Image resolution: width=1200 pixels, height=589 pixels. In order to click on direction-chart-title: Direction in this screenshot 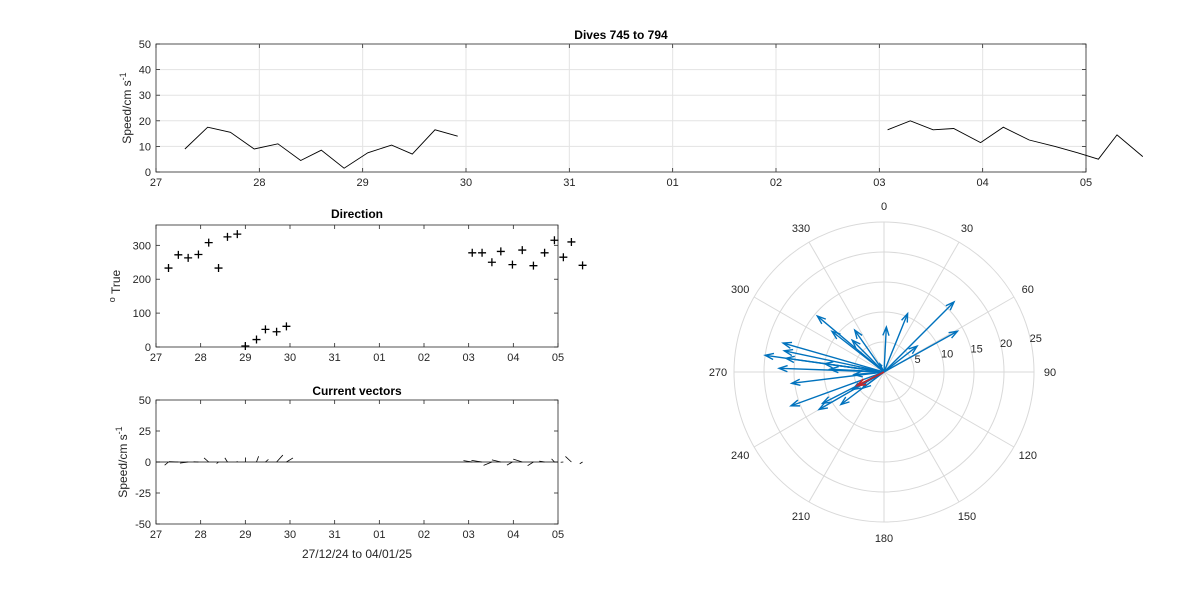, I will do `click(357, 214)`.